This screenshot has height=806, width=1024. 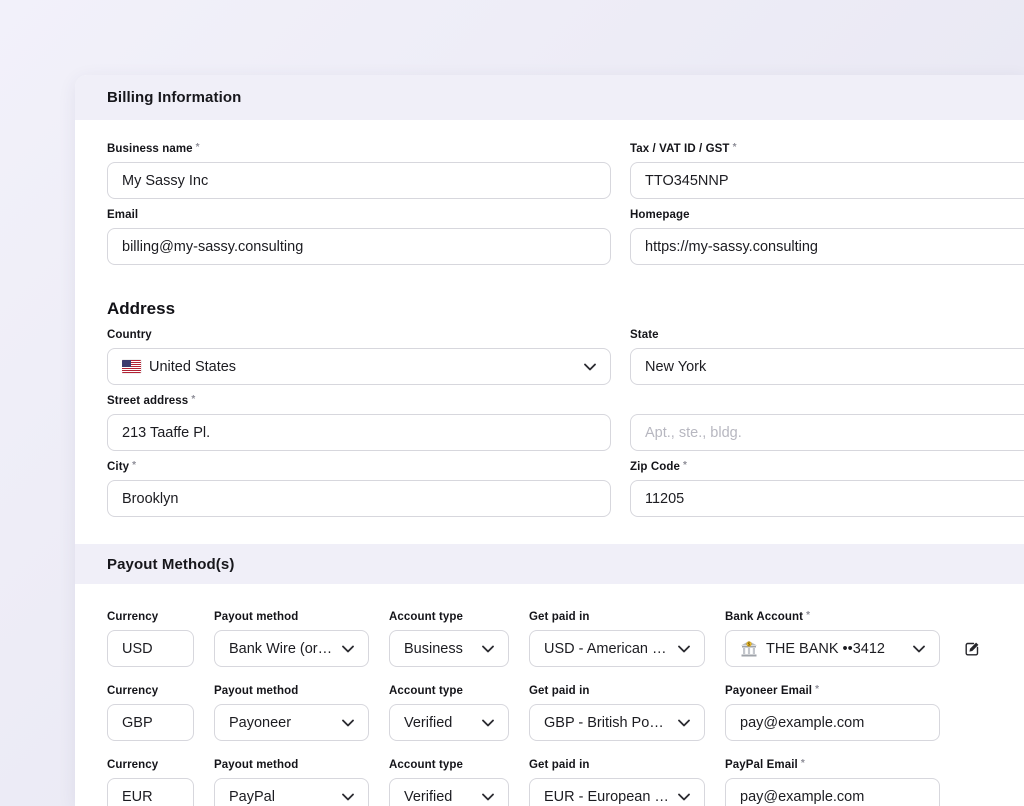 I want to click on account-type-field-block: Account type Business, so click(x=449, y=638).